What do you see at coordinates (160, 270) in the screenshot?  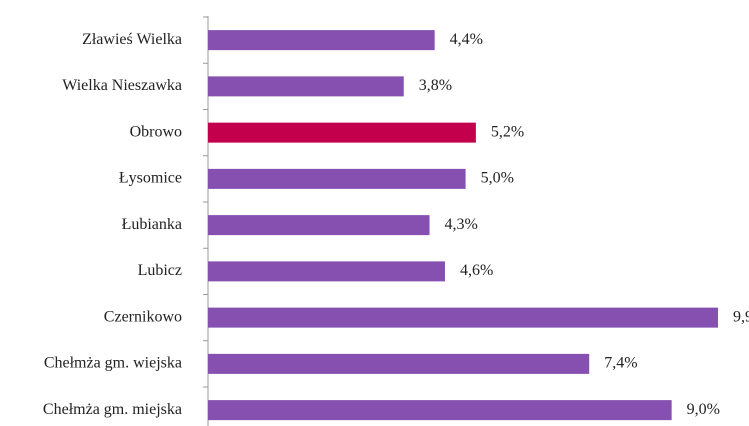 I see `category-label: Lubicz` at bounding box center [160, 270].